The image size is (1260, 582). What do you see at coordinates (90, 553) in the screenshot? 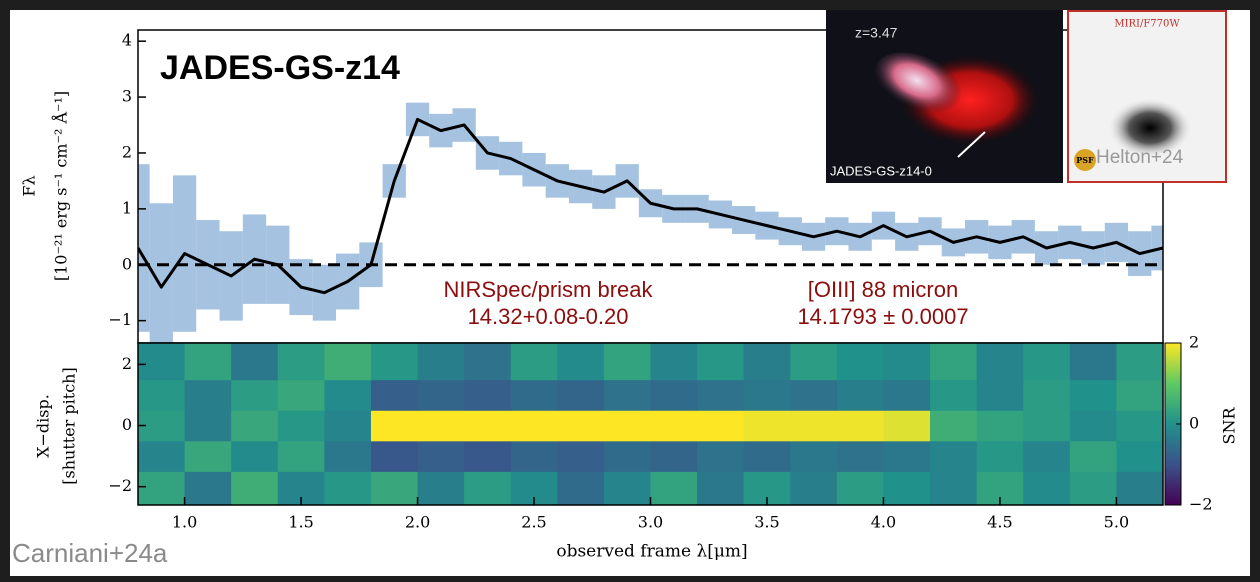
I see `source-credit: Carniani+24a` at bounding box center [90, 553].